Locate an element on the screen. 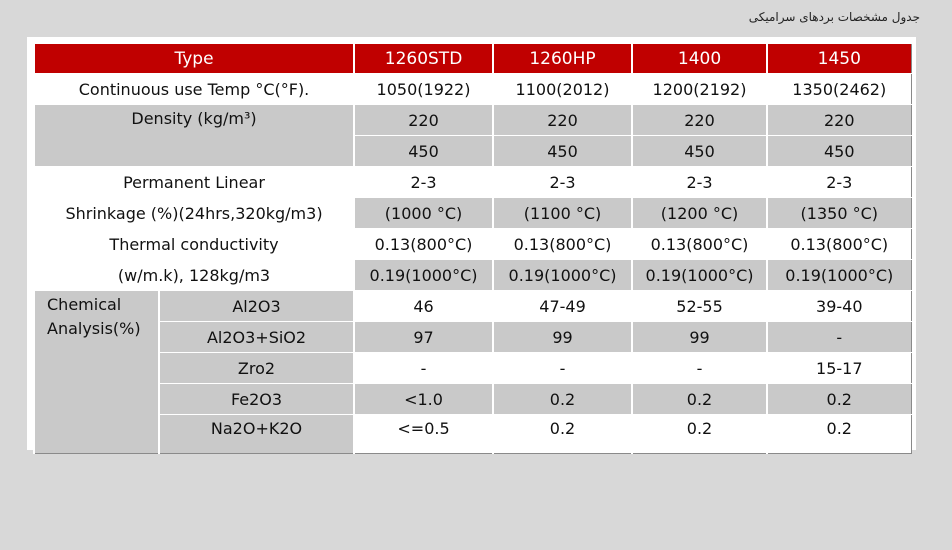  item-name: Na2O+K2O is located at coordinates (256, 434).